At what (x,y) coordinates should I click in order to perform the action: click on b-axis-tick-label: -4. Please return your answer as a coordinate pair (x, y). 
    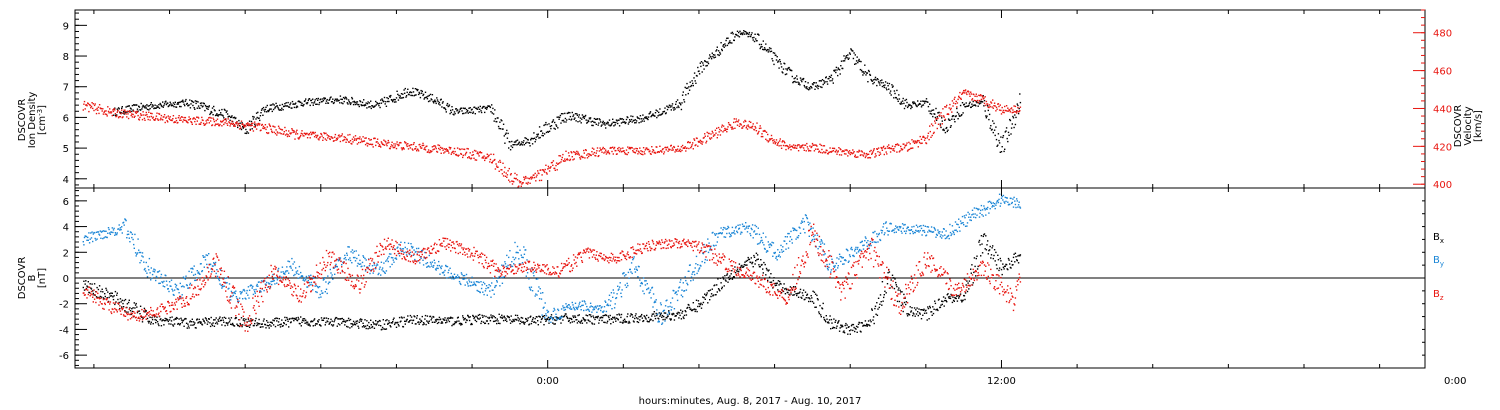
    Looking at the image, I should click on (64, 330).